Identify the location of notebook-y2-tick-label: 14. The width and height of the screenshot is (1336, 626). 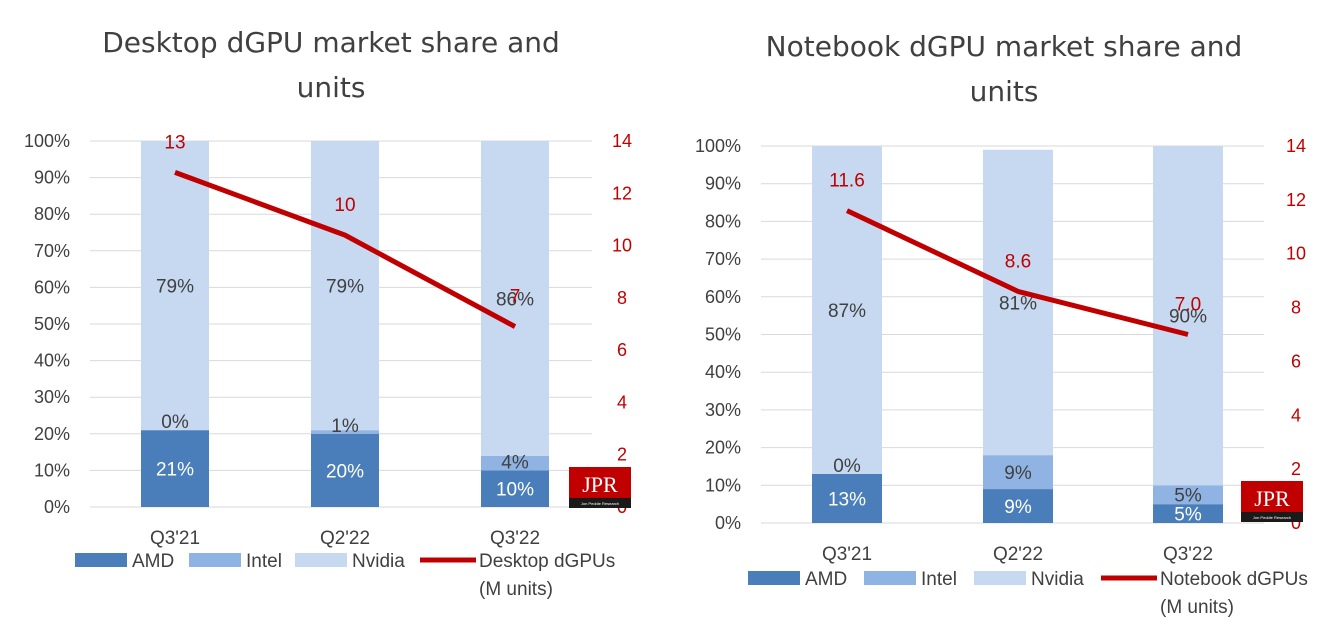
(1296, 146).